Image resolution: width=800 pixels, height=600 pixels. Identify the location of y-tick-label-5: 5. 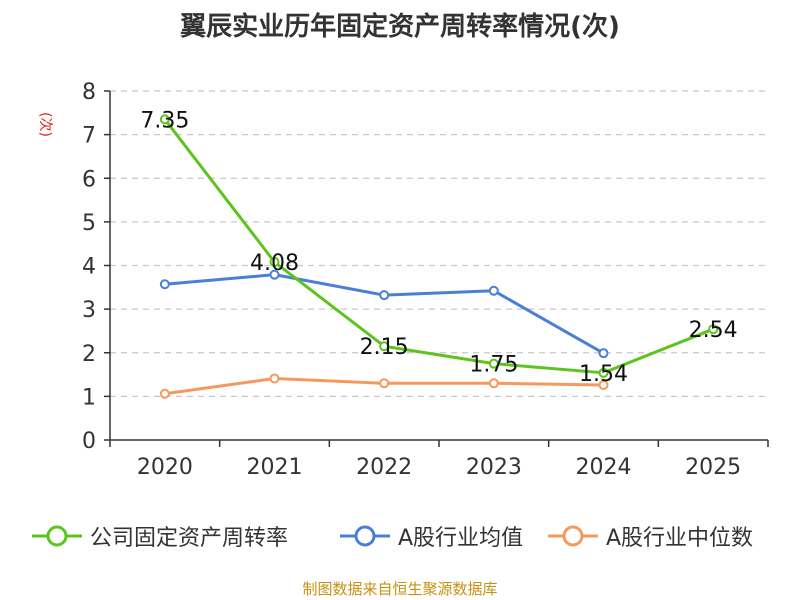
(89, 223).